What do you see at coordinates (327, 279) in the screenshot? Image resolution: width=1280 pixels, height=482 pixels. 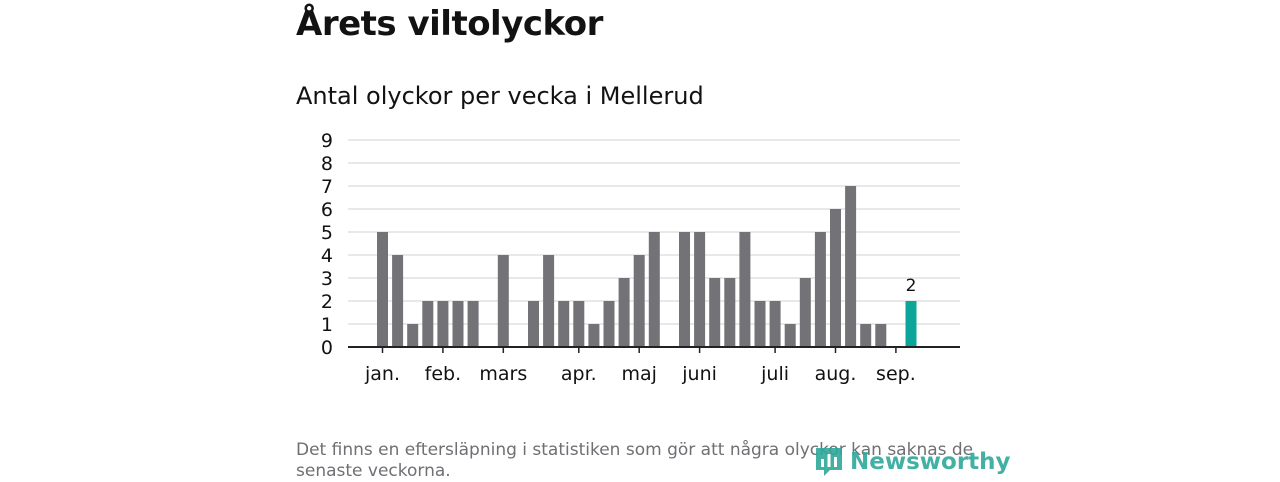 I see `y-tick-label: 3` at bounding box center [327, 279].